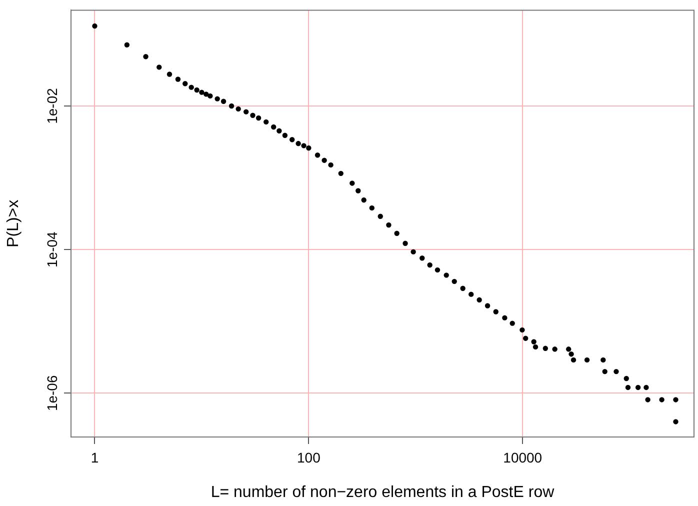 Image resolution: width=698 pixels, height=506 pixels. What do you see at coordinates (309, 457) in the screenshot?
I see `x-tick-label: 100` at bounding box center [309, 457].